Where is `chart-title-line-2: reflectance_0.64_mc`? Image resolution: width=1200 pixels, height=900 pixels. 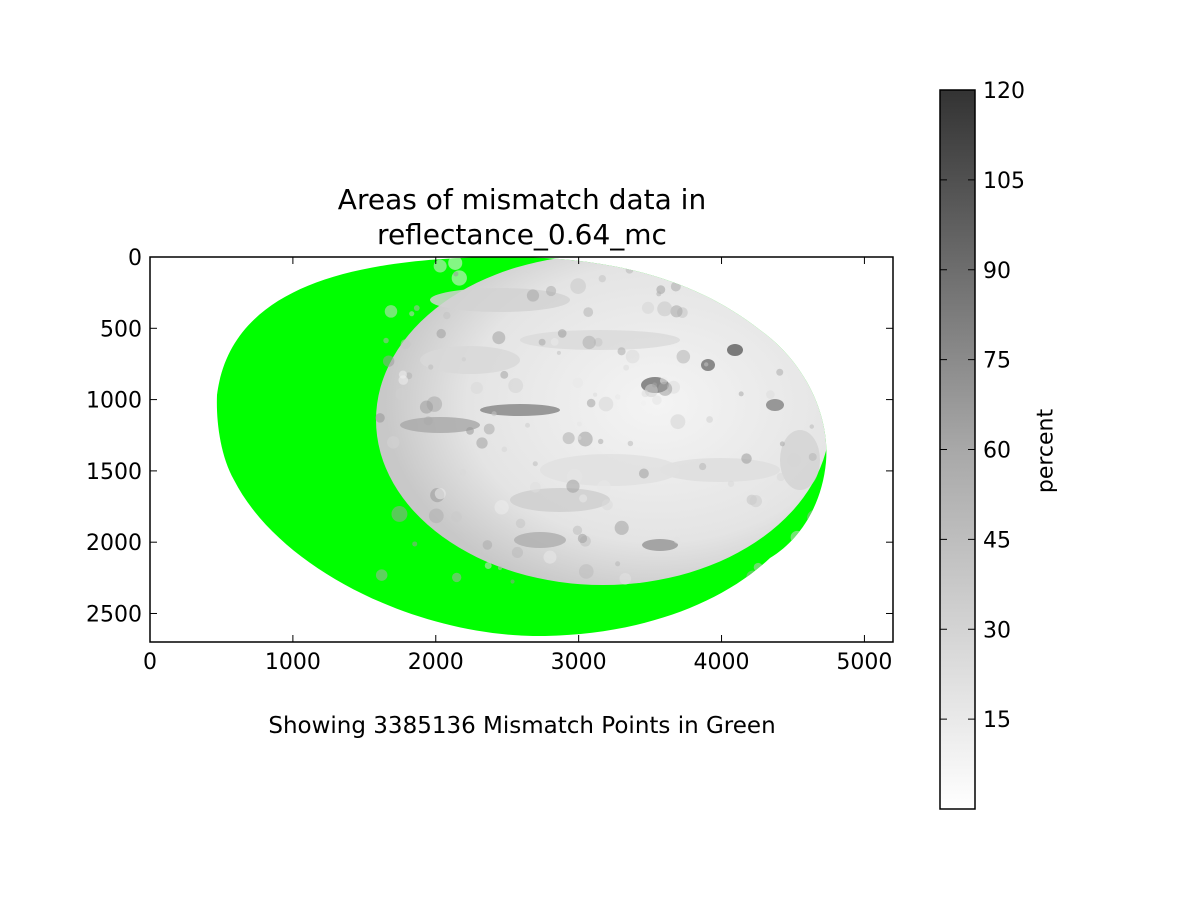
chart-title-line-2: reflectance_0.64_mc is located at coordinates (522, 234).